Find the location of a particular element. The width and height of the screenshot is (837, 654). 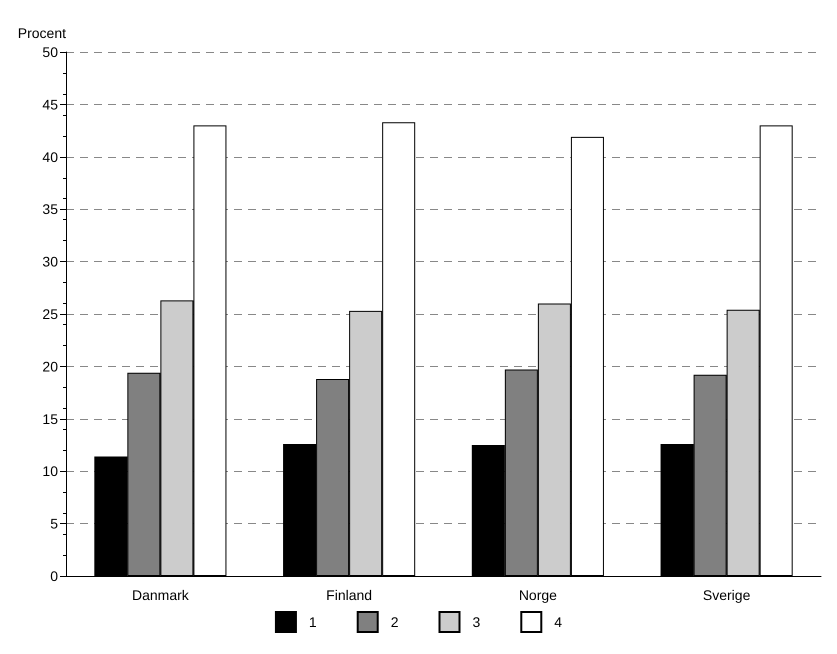

legend-label: 4 is located at coordinates (558, 622).